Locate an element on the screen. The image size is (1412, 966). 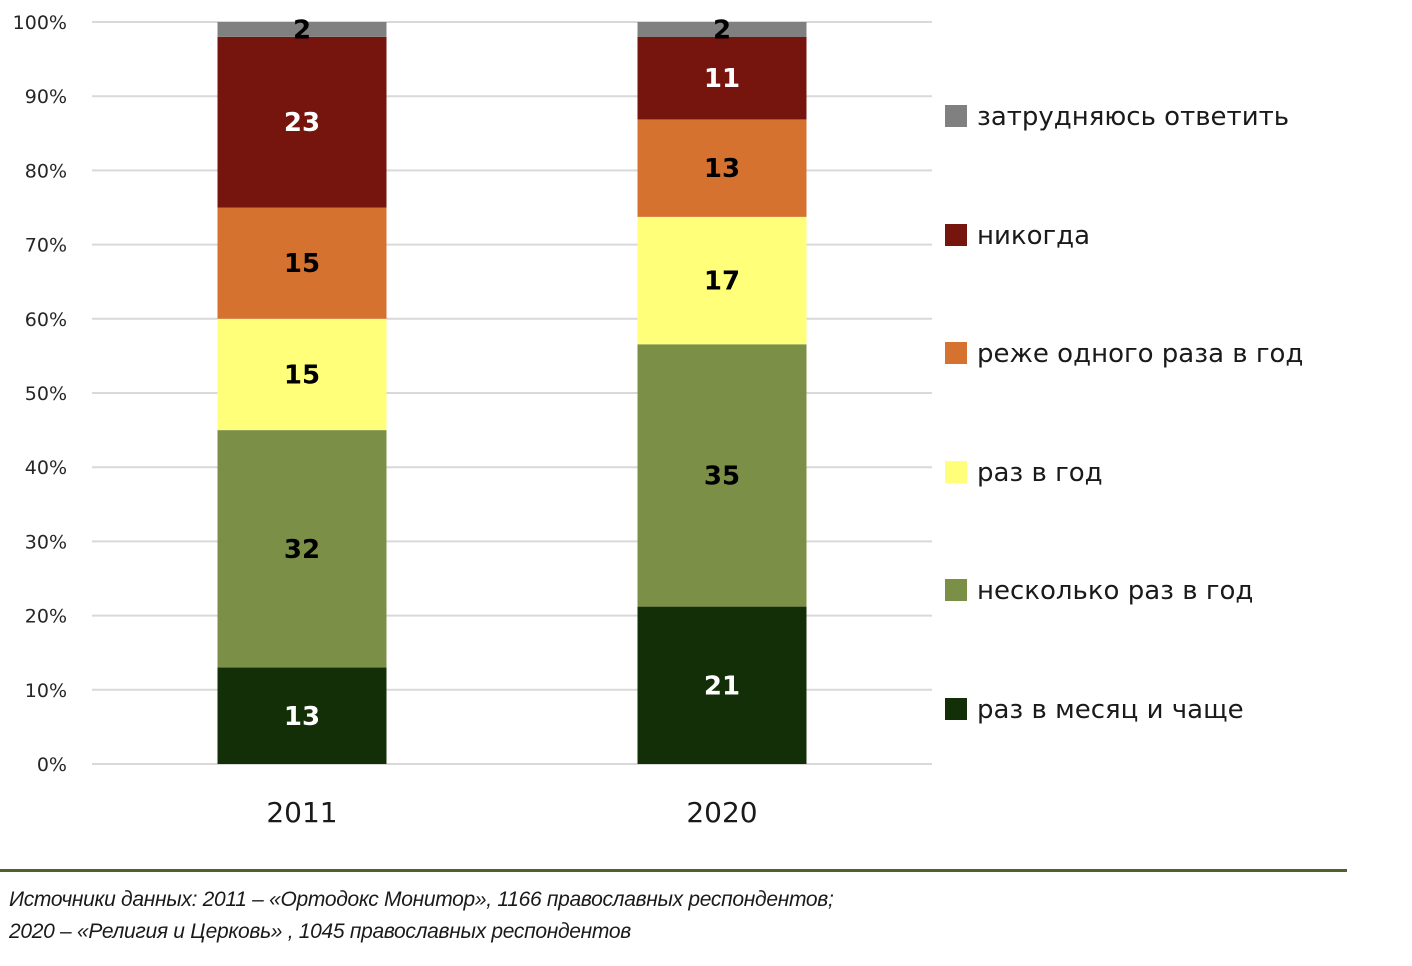
legend-label: затрудняюсь ответить is located at coordinates (1133, 117).